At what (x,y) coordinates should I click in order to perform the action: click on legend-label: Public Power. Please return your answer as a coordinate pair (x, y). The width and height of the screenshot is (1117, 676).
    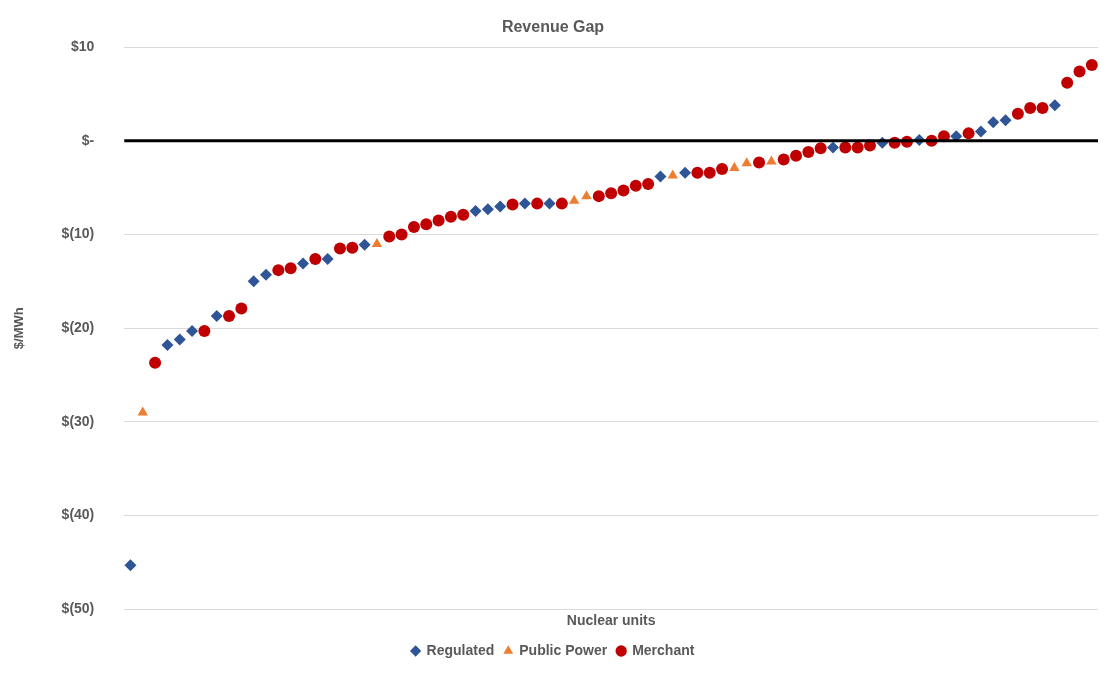
    Looking at the image, I should click on (563, 649).